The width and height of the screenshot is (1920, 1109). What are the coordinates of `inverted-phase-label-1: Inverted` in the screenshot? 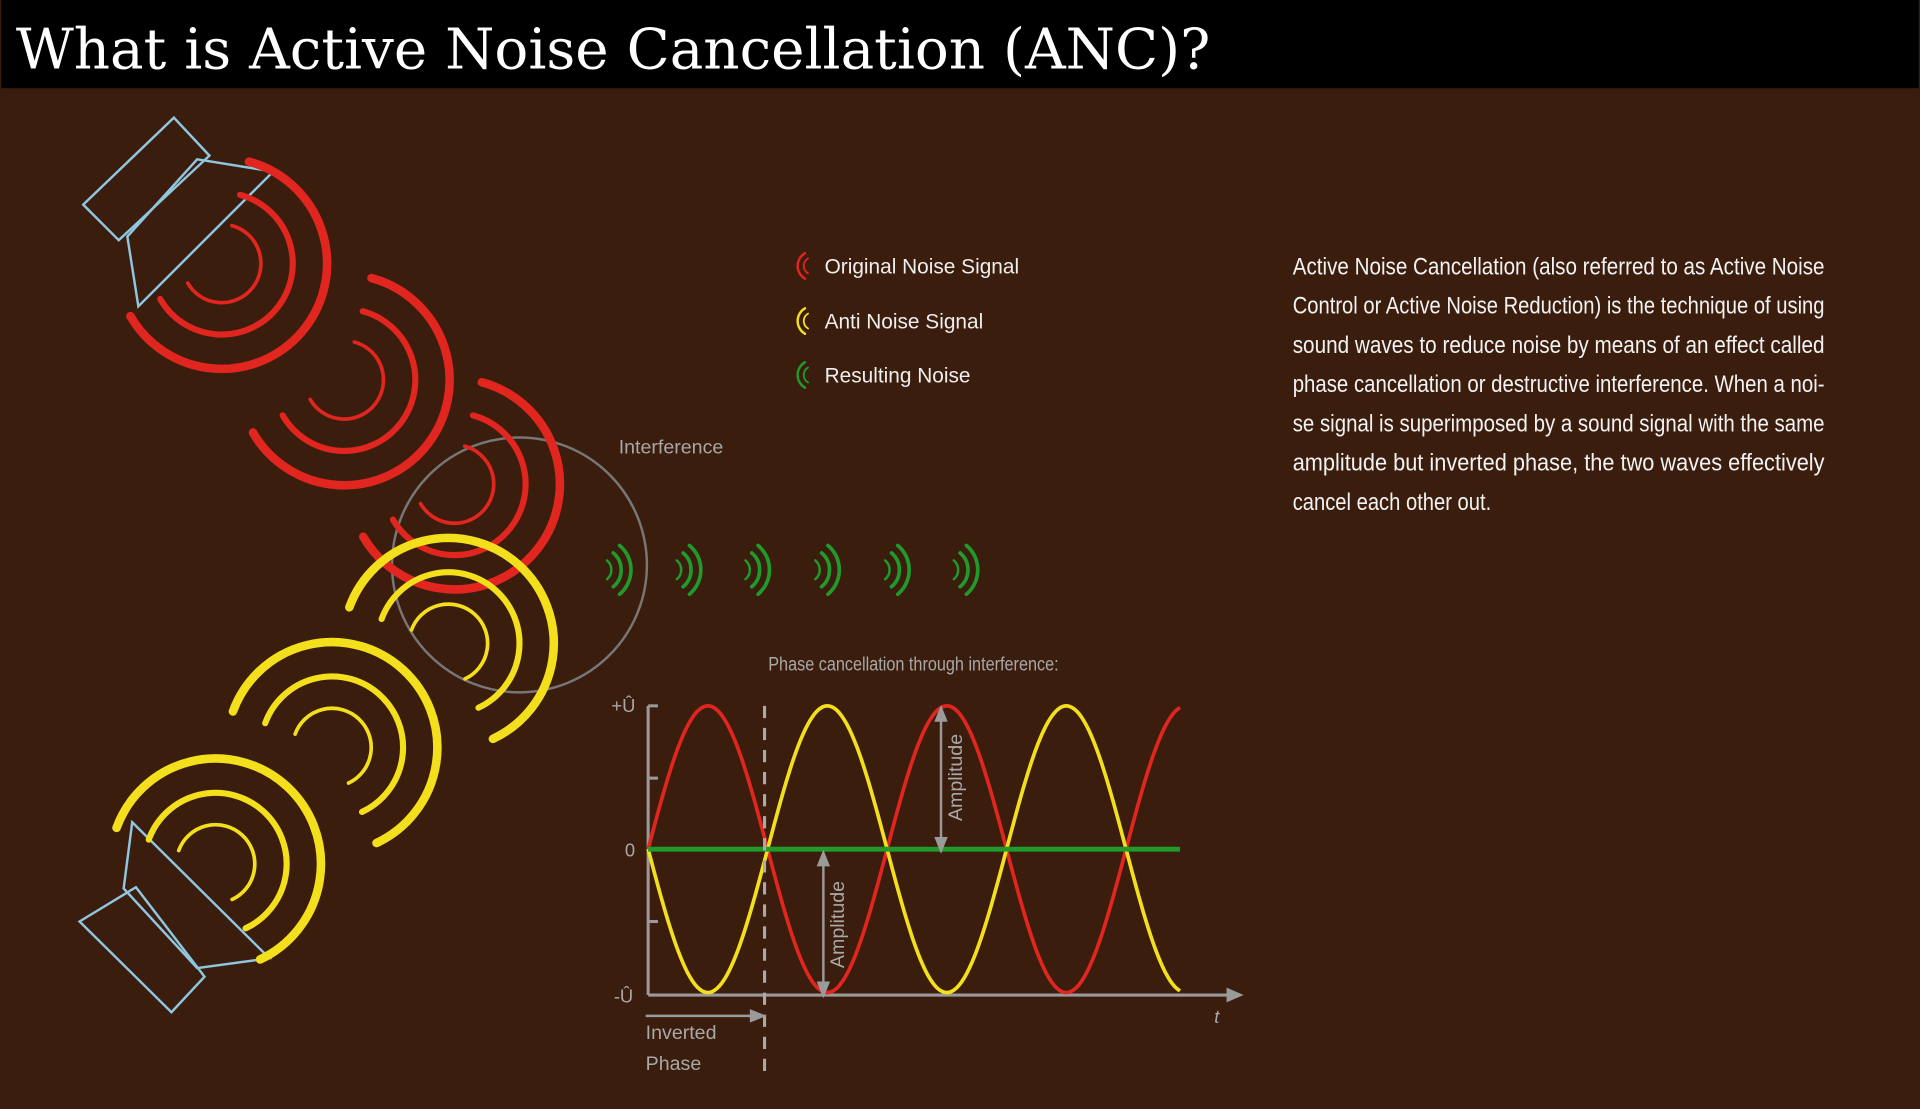 It's located at (681, 1033).